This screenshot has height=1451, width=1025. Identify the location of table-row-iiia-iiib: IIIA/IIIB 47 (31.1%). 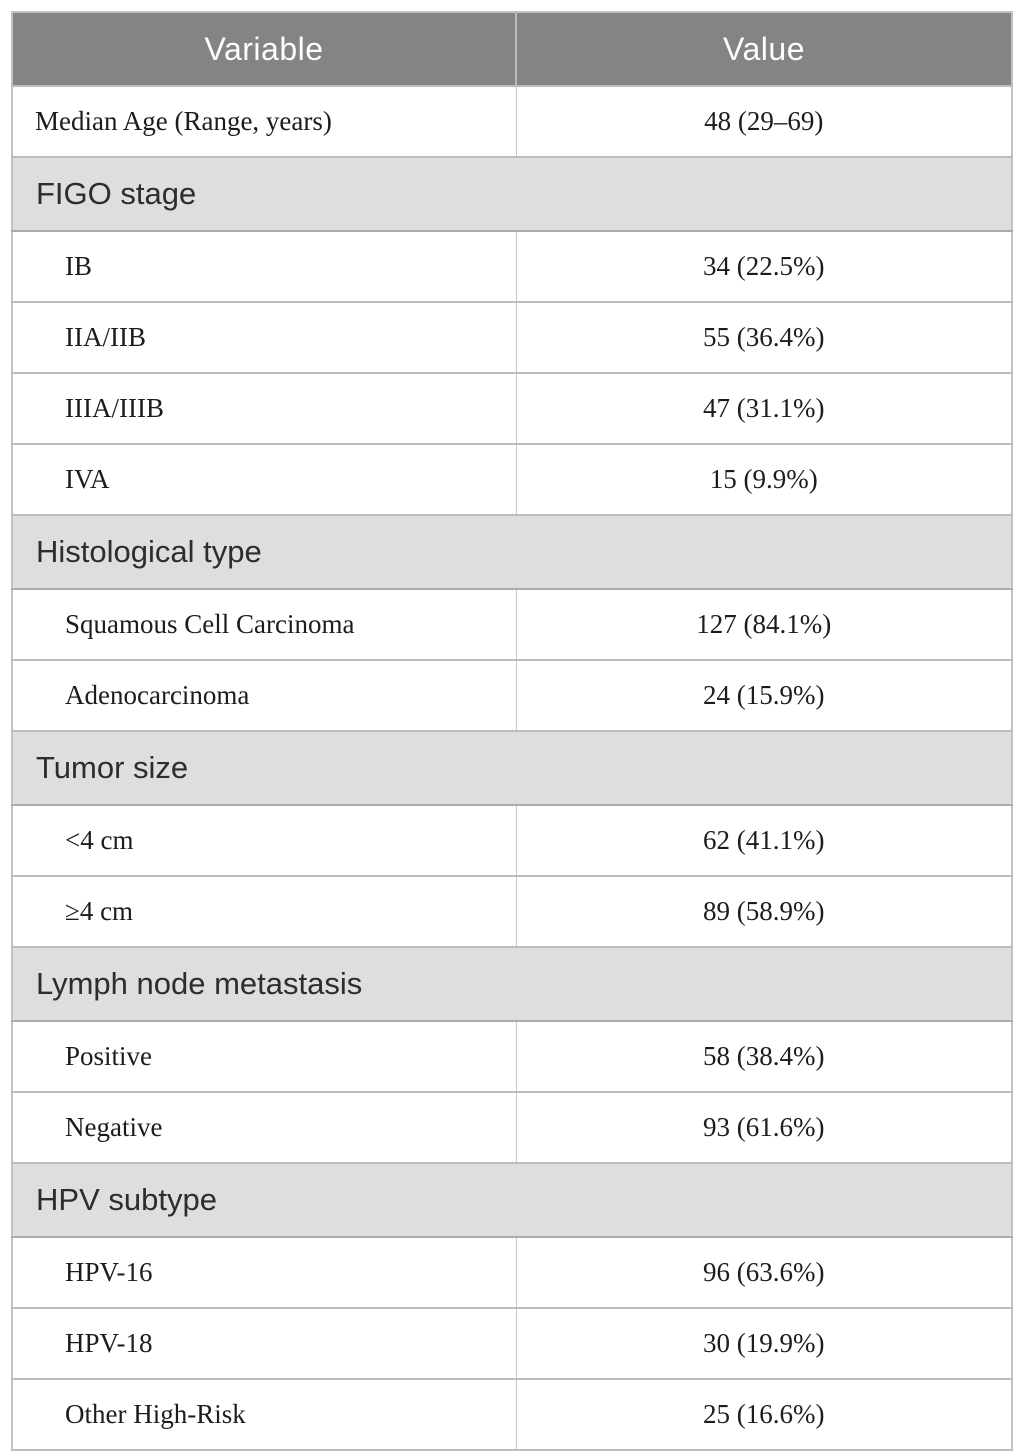
(512, 409).